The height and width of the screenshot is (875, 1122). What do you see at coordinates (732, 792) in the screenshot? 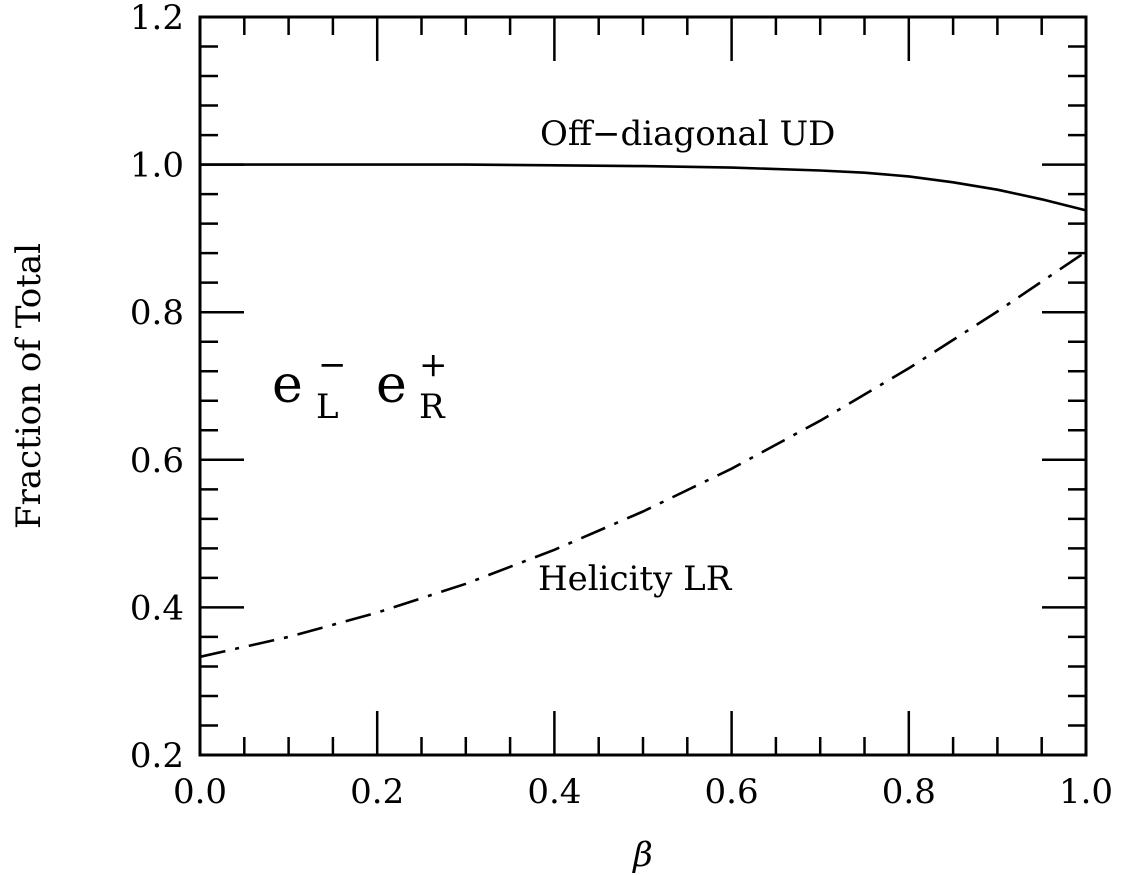
I see `x-tick-label: 0.6` at bounding box center [732, 792].